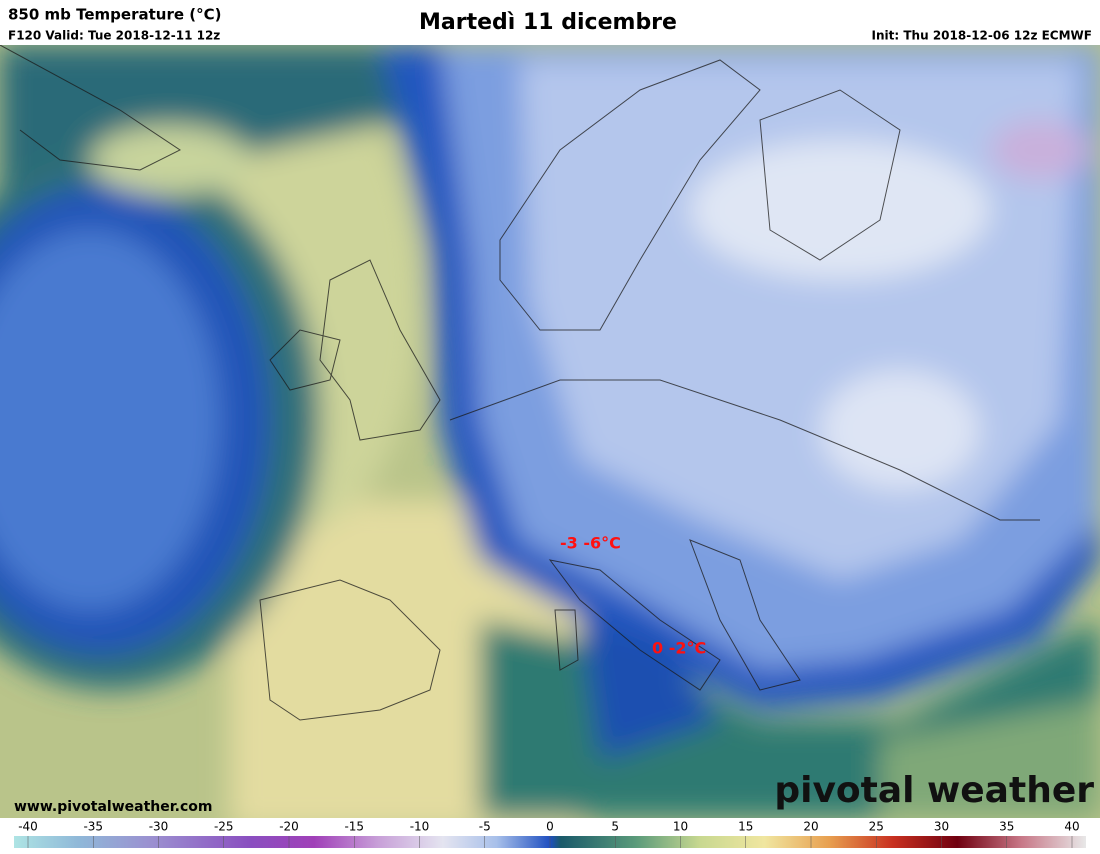 The height and width of the screenshot is (854, 1100). Describe the element at coordinates (548, 22) in the screenshot. I see `headline: Martedì 11 dicembre` at that location.